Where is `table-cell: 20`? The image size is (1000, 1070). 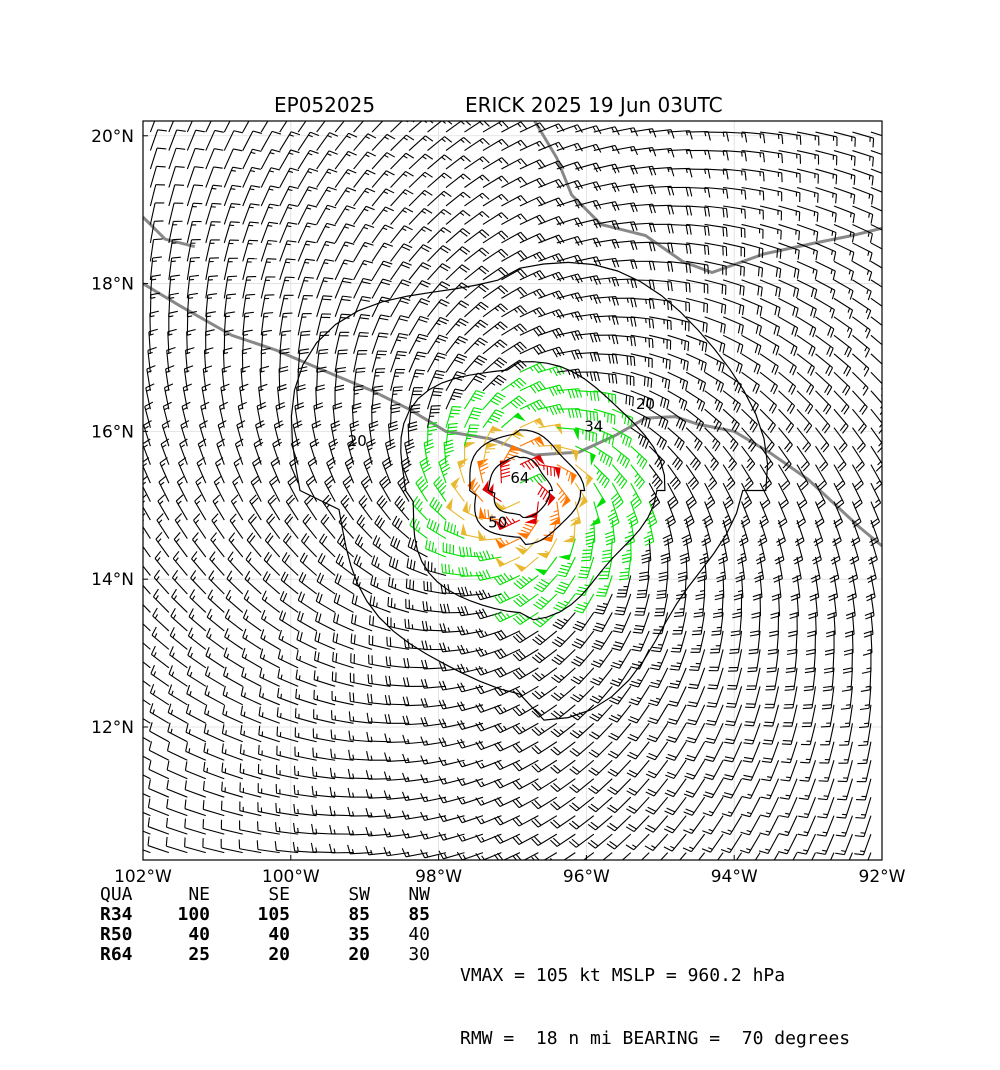
table-cell: 20 is located at coordinates (340, 954).